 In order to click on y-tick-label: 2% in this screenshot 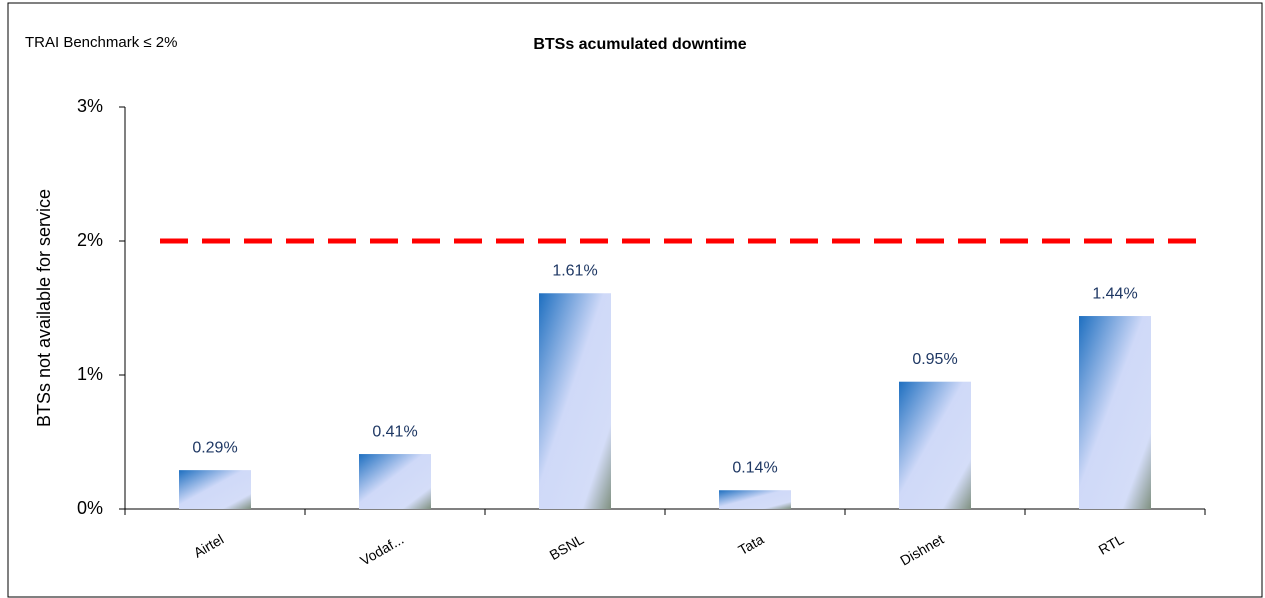, I will do `click(90, 240)`.